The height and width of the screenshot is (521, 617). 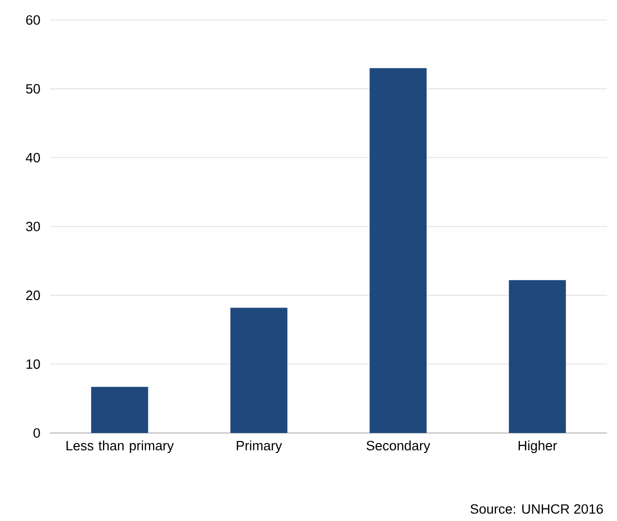 I want to click on x-tick-label: Less than primary, so click(x=120, y=447).